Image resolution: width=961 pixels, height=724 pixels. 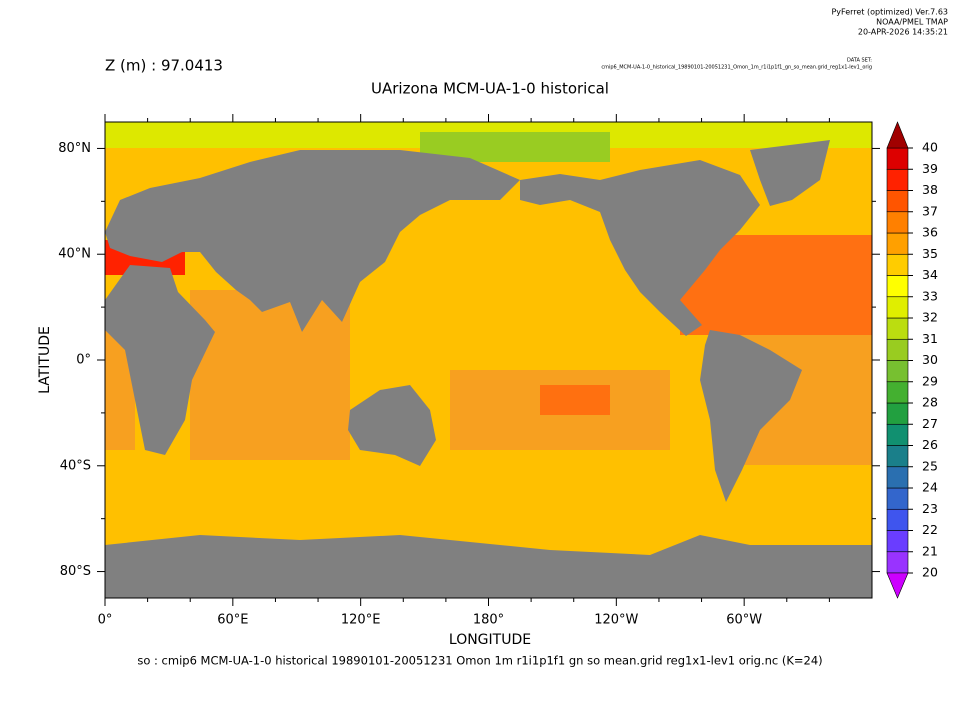 I want to click on colorbar-label: 36, so click(x=930, y=232).